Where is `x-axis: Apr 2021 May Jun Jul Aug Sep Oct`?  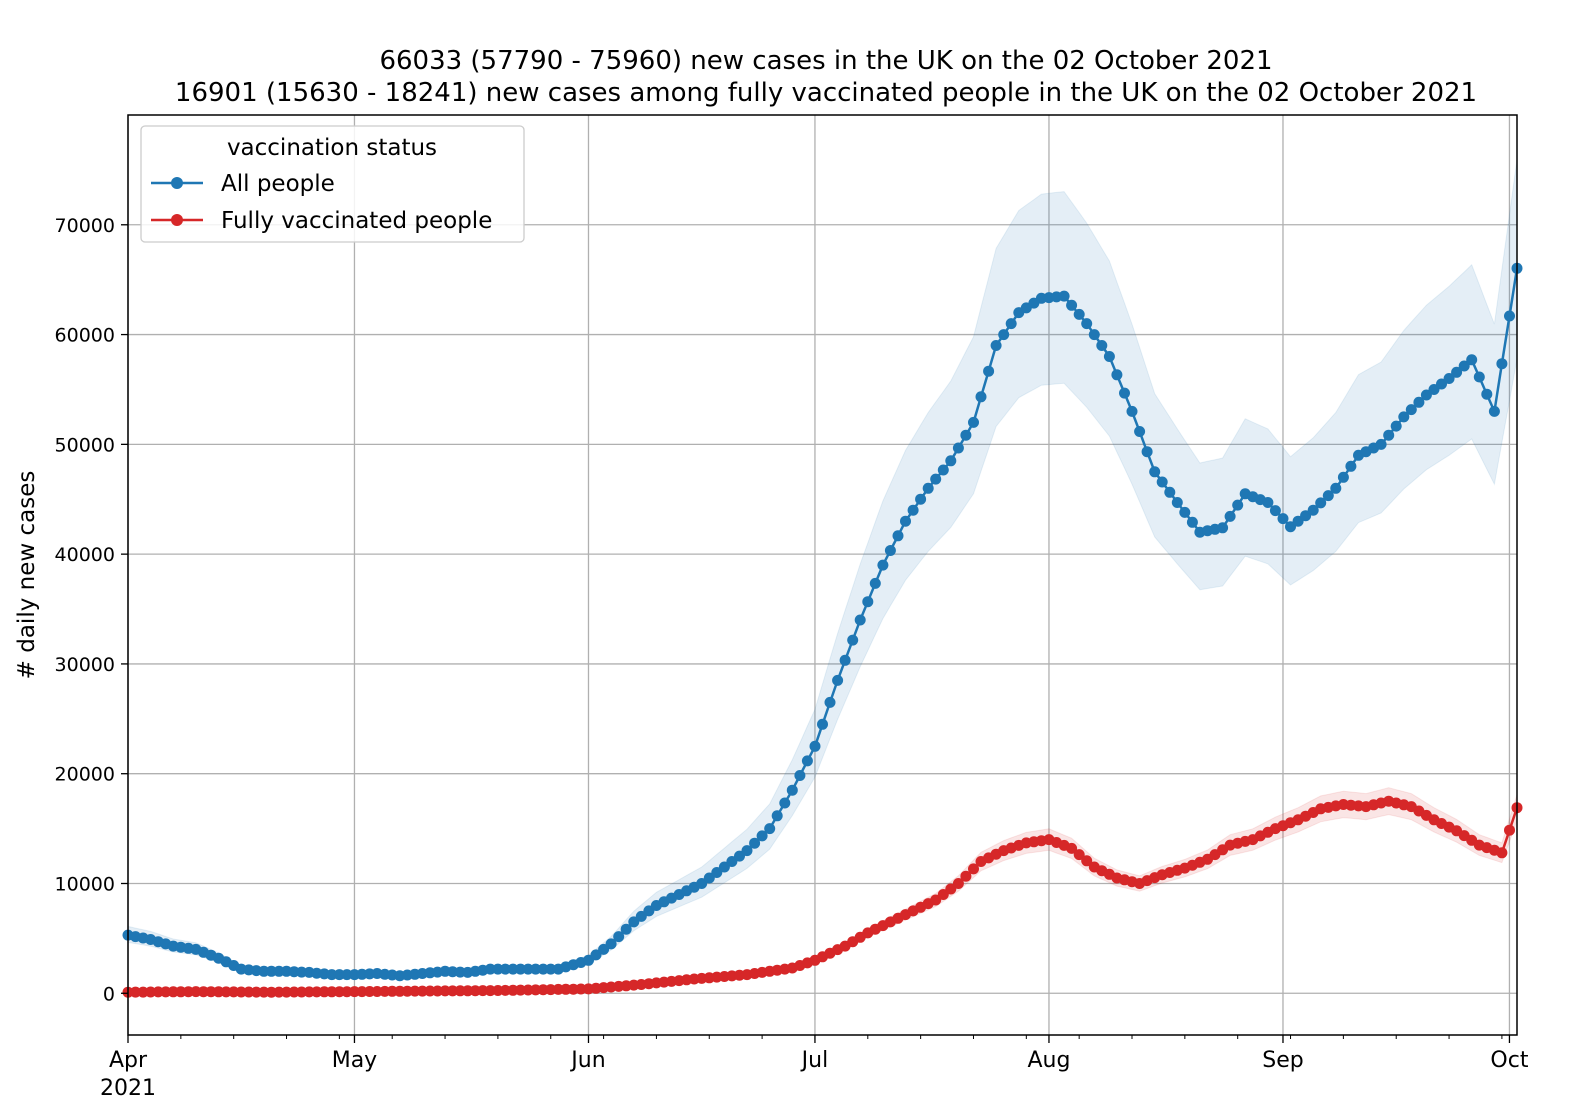 x-axis: Apr 2021 May Jun Jul Aug Sep Oct is located at coordinates (814, 1068).